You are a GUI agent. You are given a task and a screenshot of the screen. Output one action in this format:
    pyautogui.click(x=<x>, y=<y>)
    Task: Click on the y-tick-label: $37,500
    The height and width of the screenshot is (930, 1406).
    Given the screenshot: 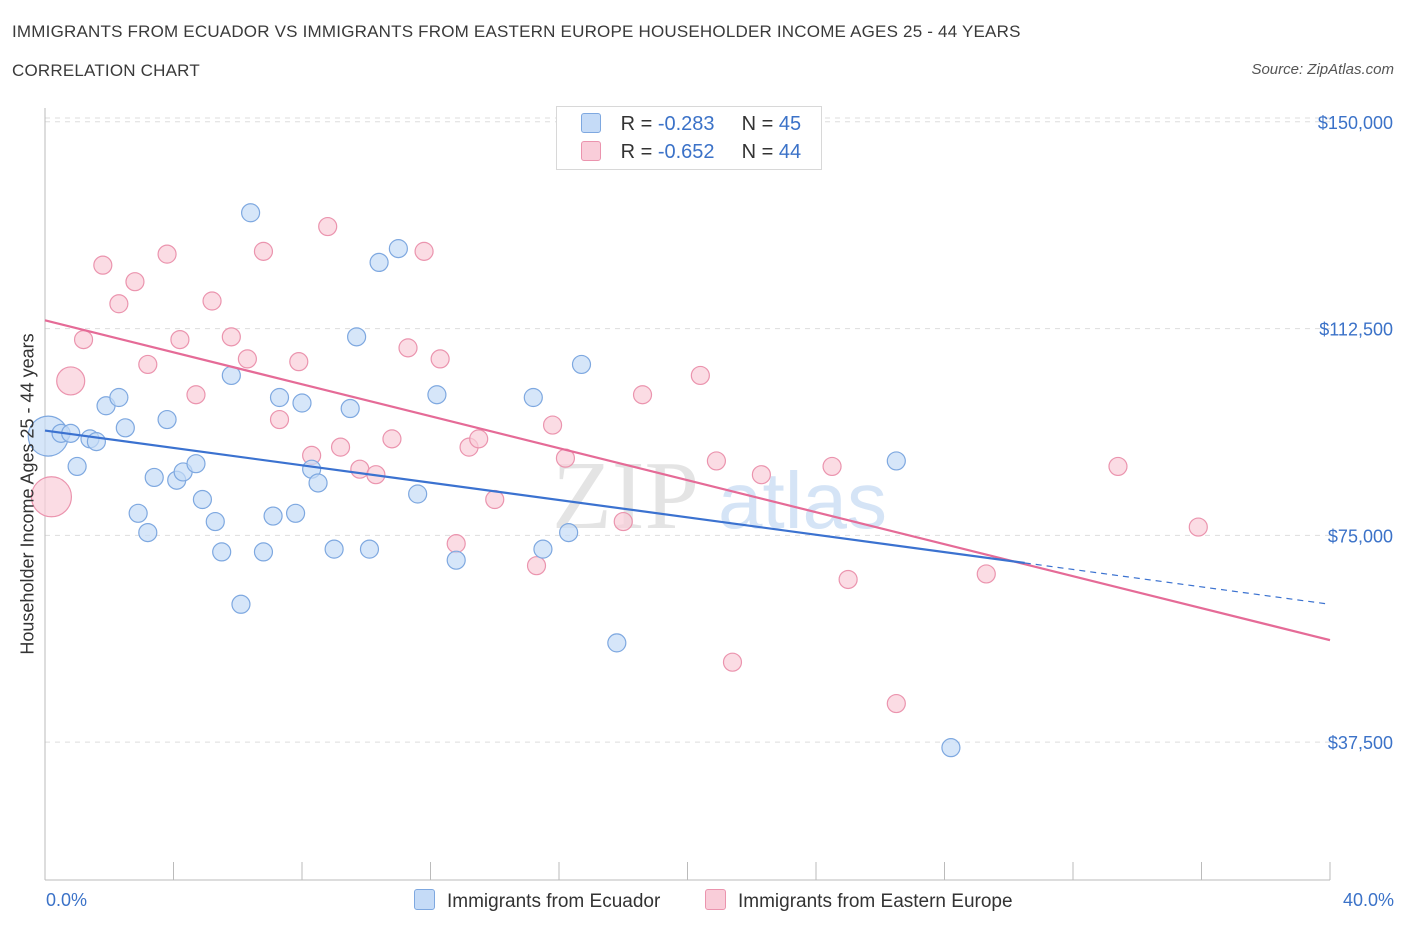 What is the action you would take?
    pyautogui.click(x=1360, y=743)
    